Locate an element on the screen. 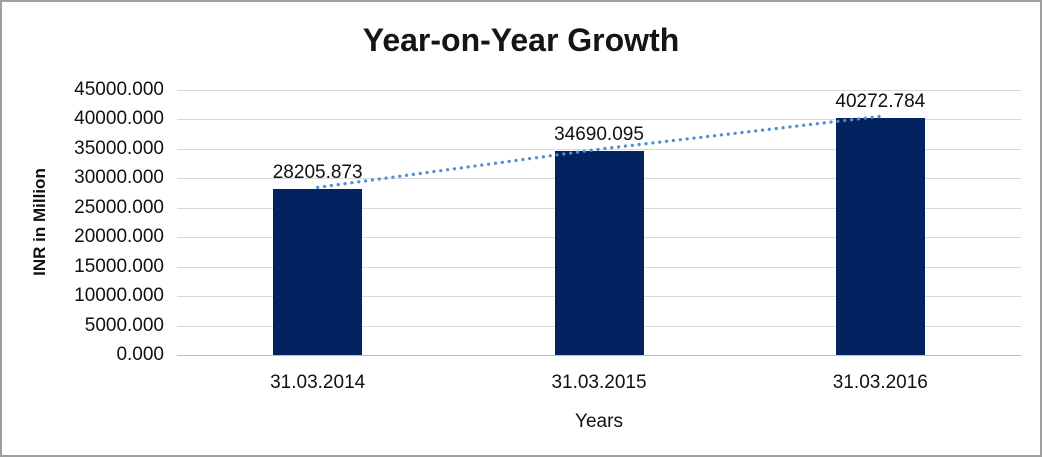 The image size is (1042, 457). x-axis-line is located at coordinates (599, 355).